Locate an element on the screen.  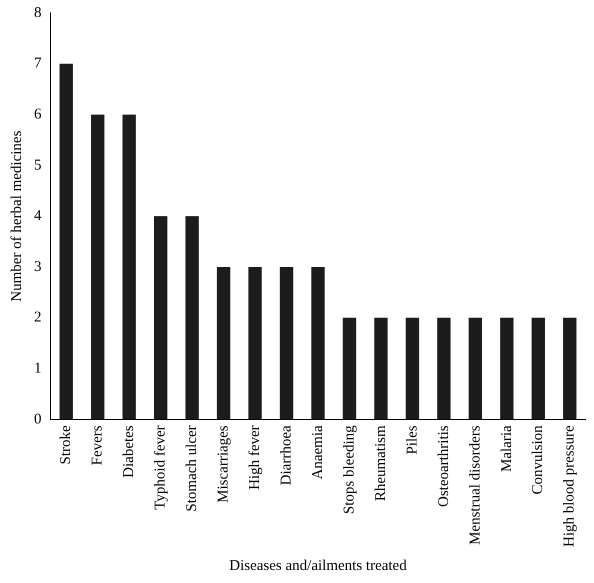
y-tick-label: 6 is located at coordinates (38, 114).